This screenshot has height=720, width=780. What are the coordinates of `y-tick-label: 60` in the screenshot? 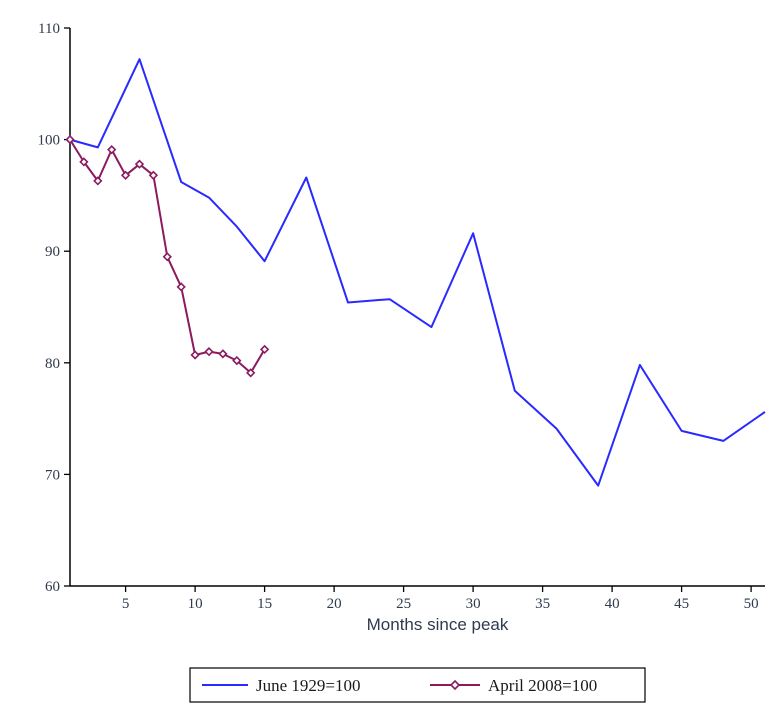 It's located at (52, 587).